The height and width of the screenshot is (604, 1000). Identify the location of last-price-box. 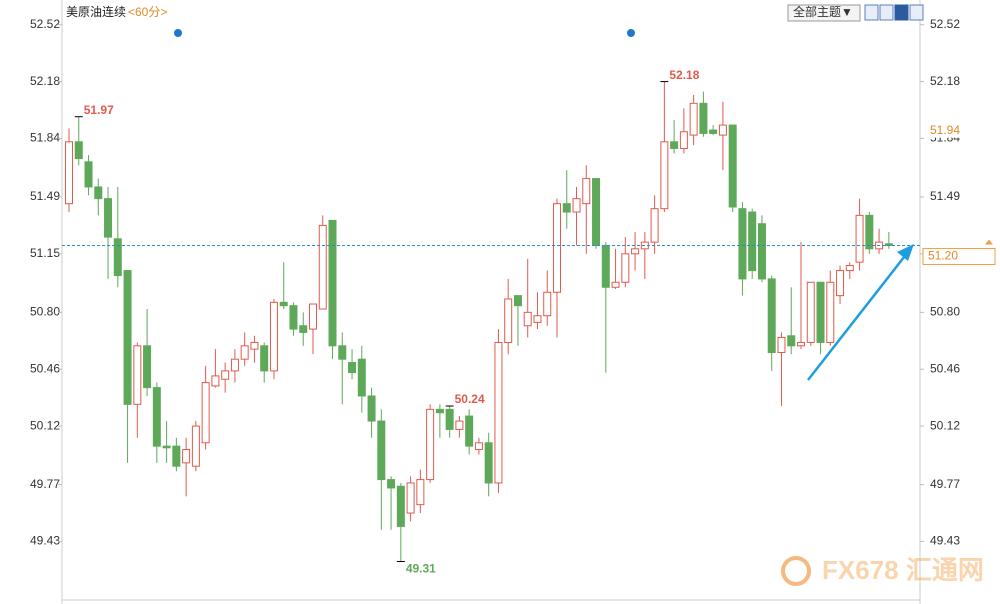
(959, 256).